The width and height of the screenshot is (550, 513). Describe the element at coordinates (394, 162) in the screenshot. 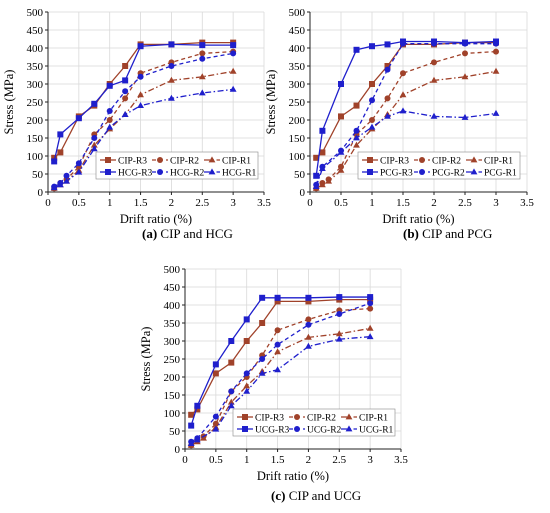

I see `legend-label: CIP-R3` at that location.